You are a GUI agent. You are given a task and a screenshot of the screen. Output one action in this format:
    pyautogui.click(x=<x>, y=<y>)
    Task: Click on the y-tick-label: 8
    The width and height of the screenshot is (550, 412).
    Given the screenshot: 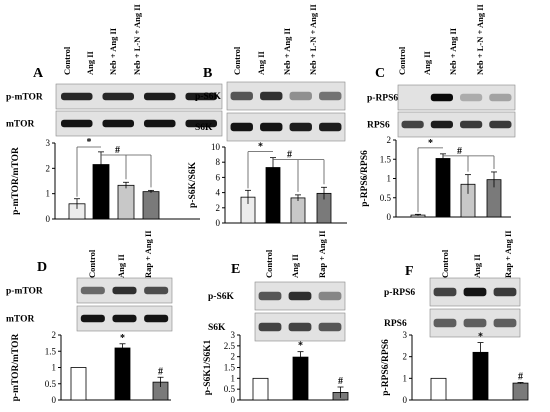 What is the action you would take?
    pyautogui.click(x=218, y=162)
    